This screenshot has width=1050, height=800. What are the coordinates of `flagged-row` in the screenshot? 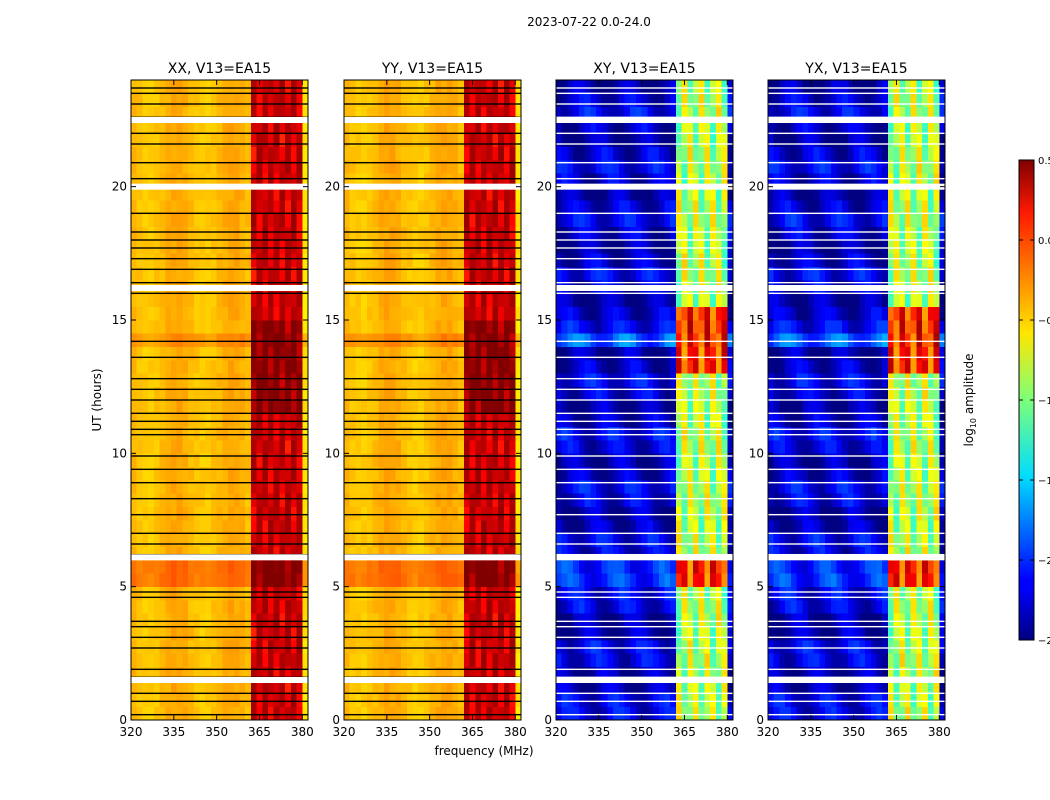 It's located at (219, 248).